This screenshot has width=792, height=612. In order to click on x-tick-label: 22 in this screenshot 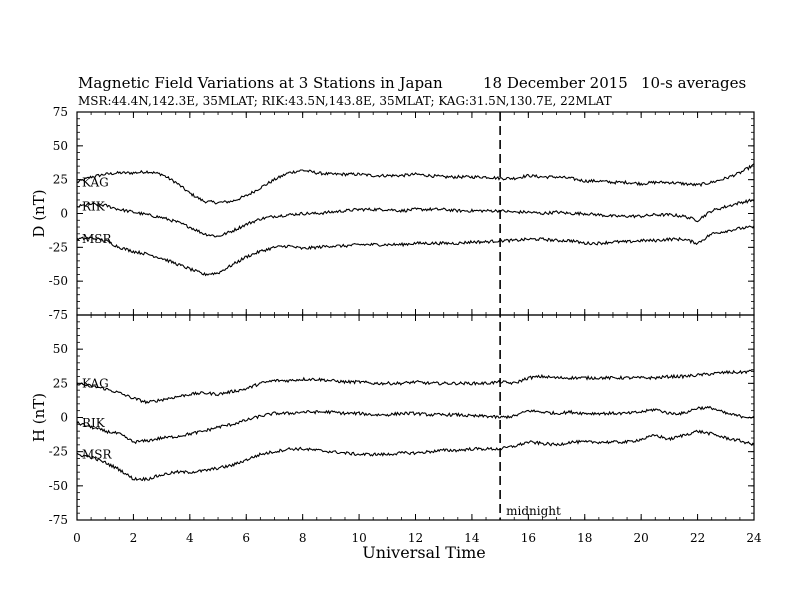, I will do `click(697, 538)`.